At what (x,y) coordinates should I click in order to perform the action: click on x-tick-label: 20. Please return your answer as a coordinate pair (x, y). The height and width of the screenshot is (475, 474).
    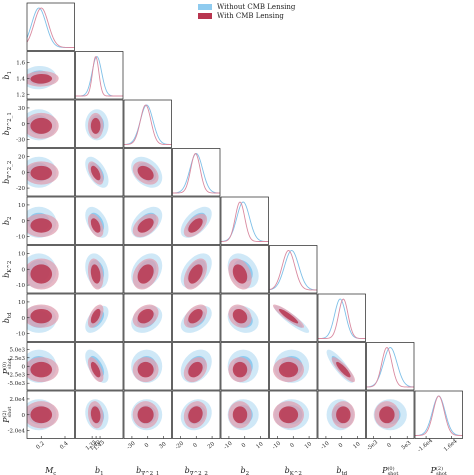
    Looking at the image, I should click on (212, 445).